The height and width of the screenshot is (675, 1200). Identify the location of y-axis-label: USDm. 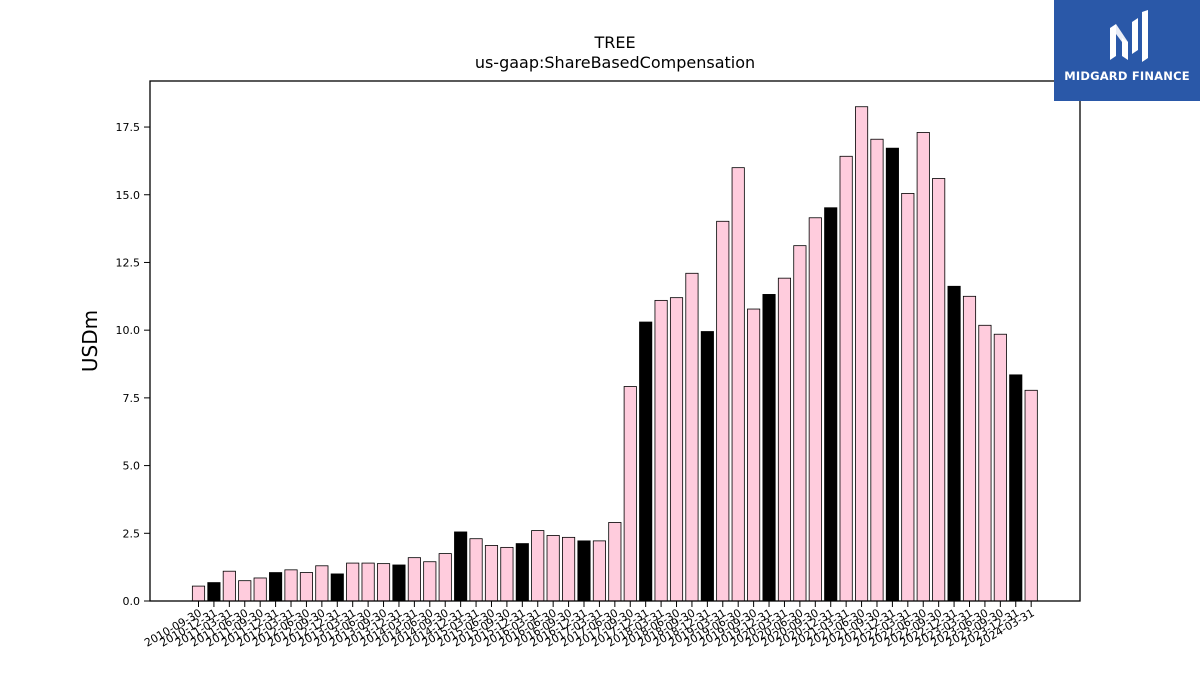
(90, 341).